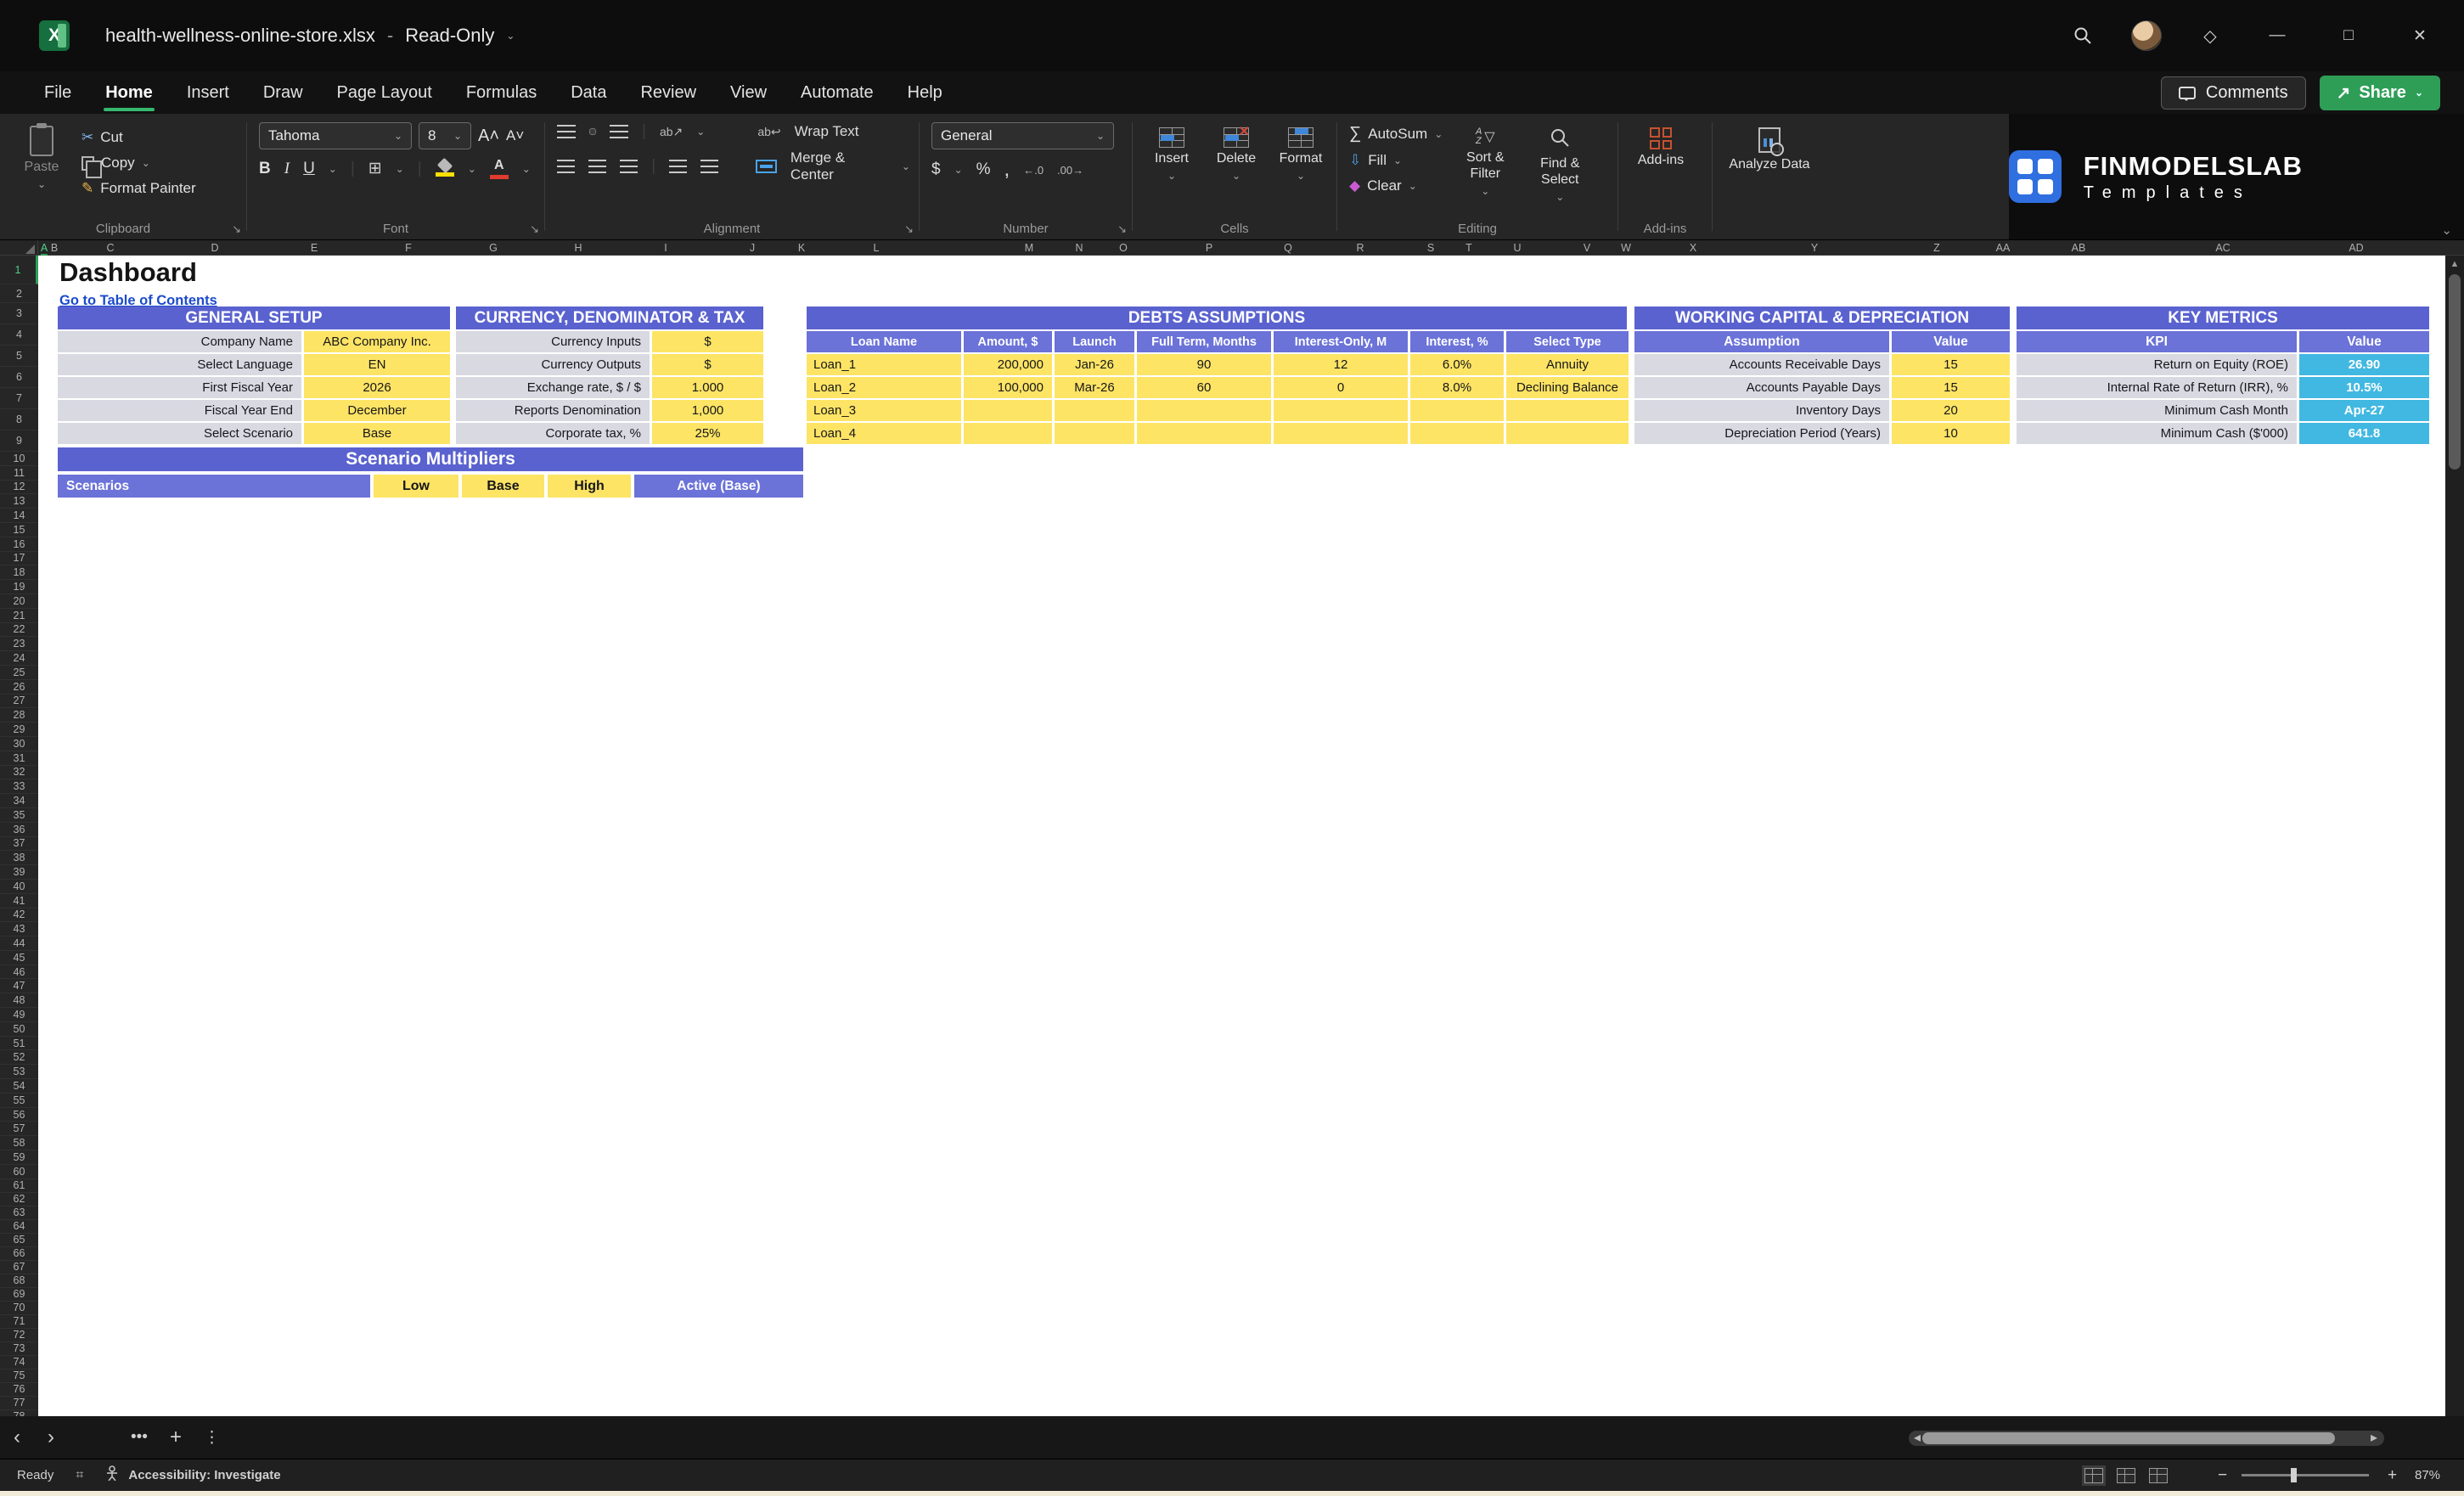 The image size is (2464, 1496). I want to click on row-header-40: 40, so click(19, 887).